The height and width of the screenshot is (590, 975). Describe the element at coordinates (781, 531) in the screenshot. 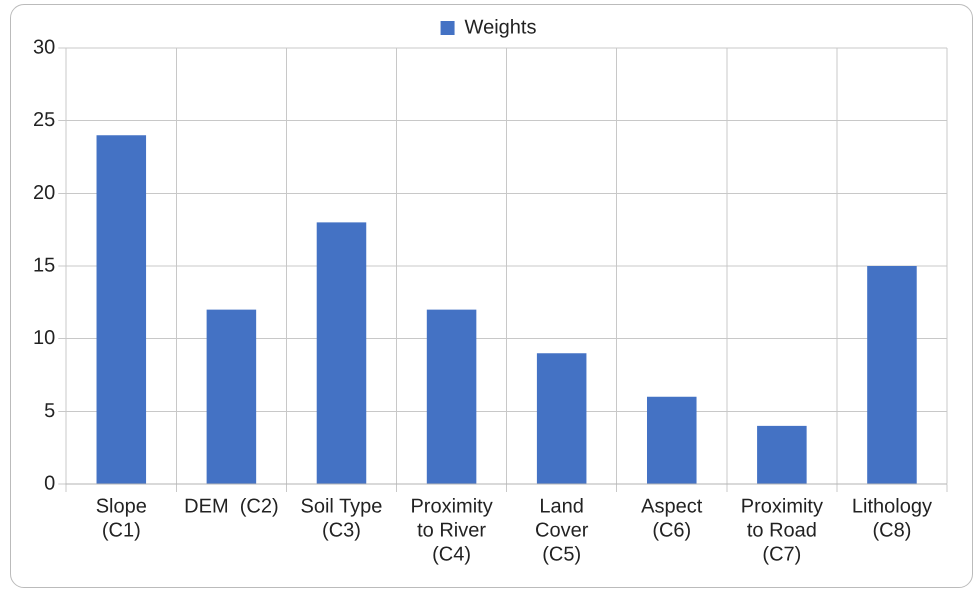

I see `x-tick-label: Proximity to Road (C7)` at that location.